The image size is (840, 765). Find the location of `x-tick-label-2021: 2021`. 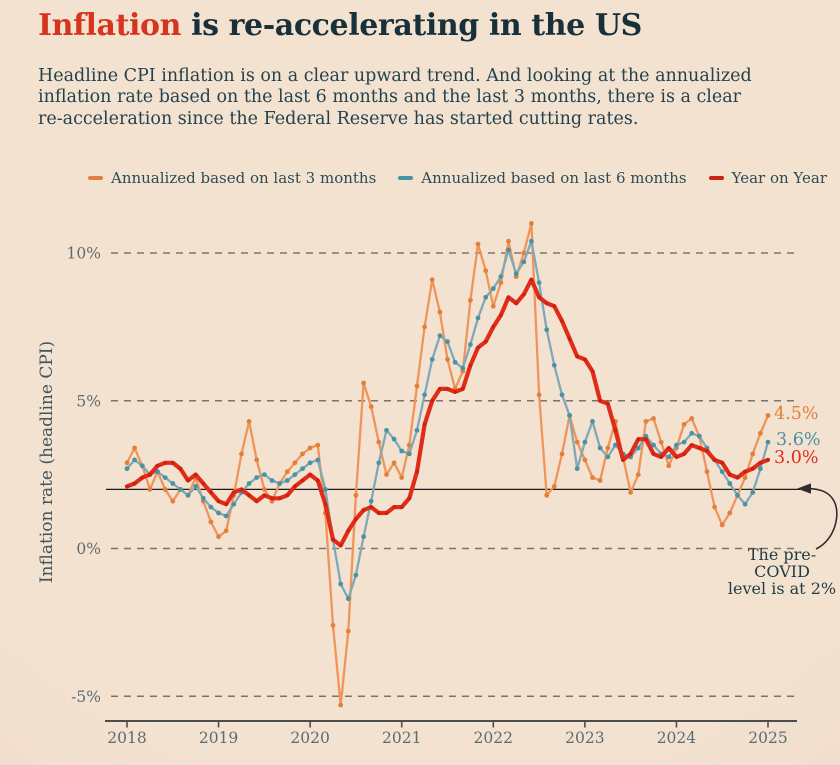

x-tick-label-2021: 2021 is located at coordinates (401, 738).